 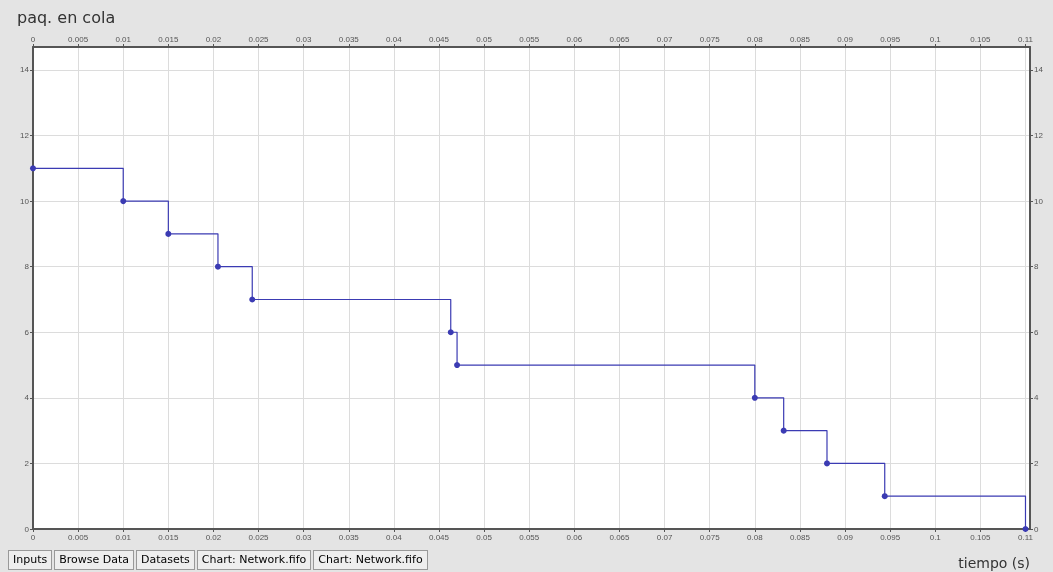 What do you see at coordinates (168, 537) in the screenshot?
I see `x-tick-label: 0.015` at bounding box center [168, 537].